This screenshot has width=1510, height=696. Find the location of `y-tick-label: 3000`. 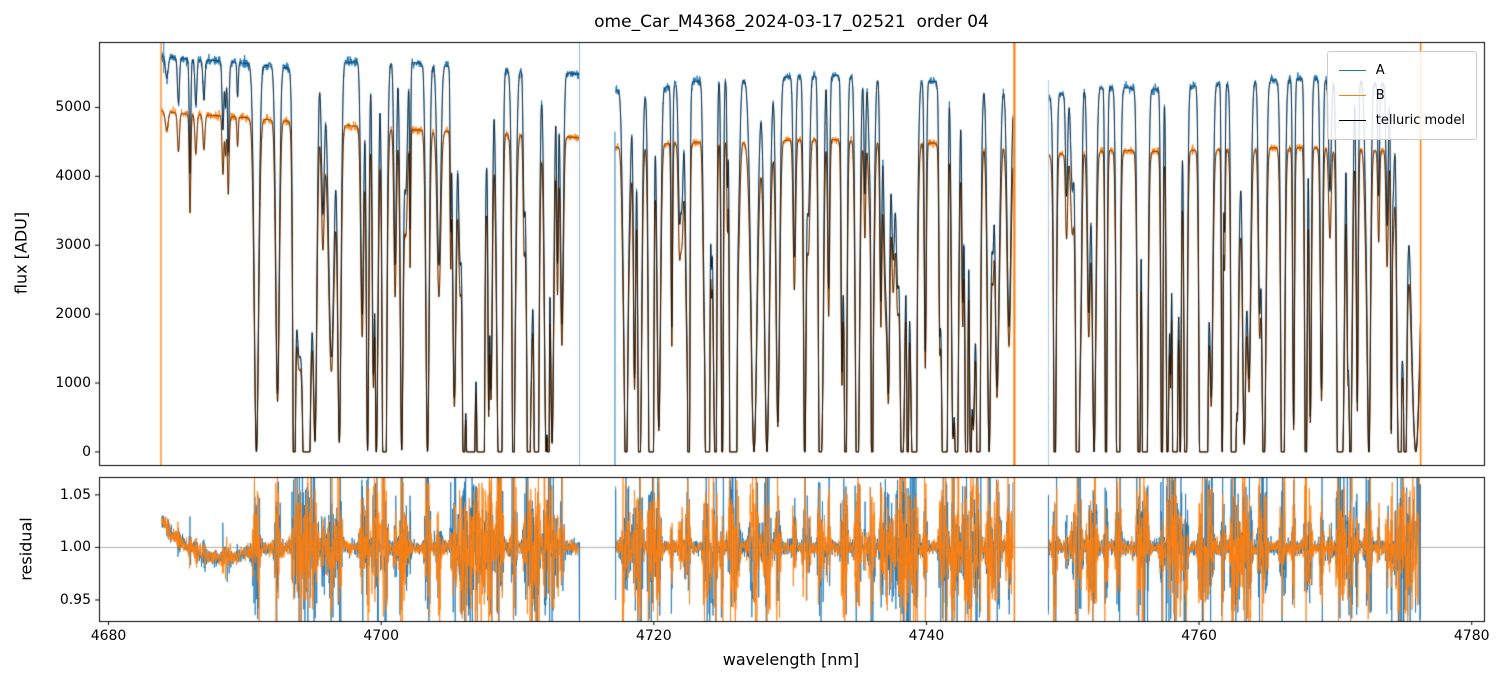

y-tick-label: 3000 is located at coordinates (73, 245).